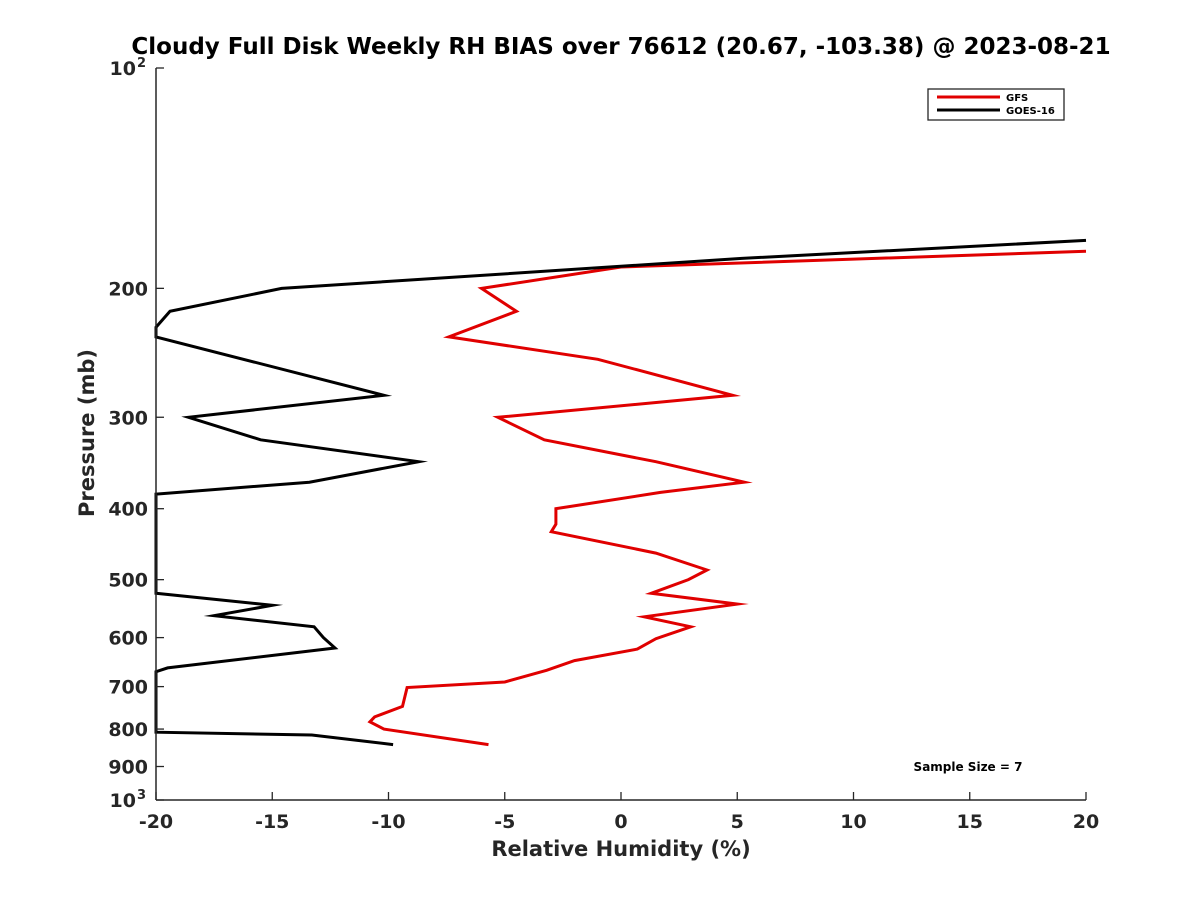  I want to click on legend-label: GFS, so click(1017, 98).